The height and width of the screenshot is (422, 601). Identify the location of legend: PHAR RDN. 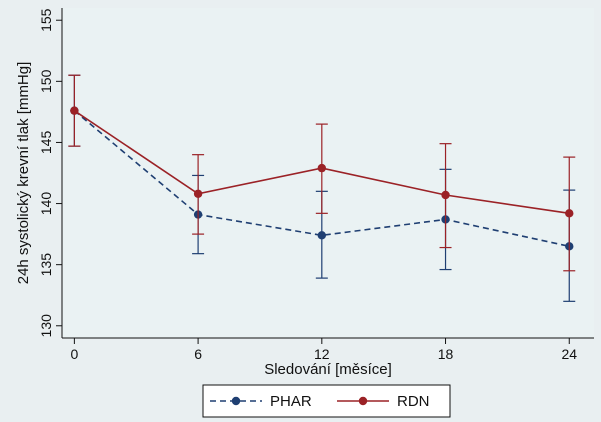
(326, 401).